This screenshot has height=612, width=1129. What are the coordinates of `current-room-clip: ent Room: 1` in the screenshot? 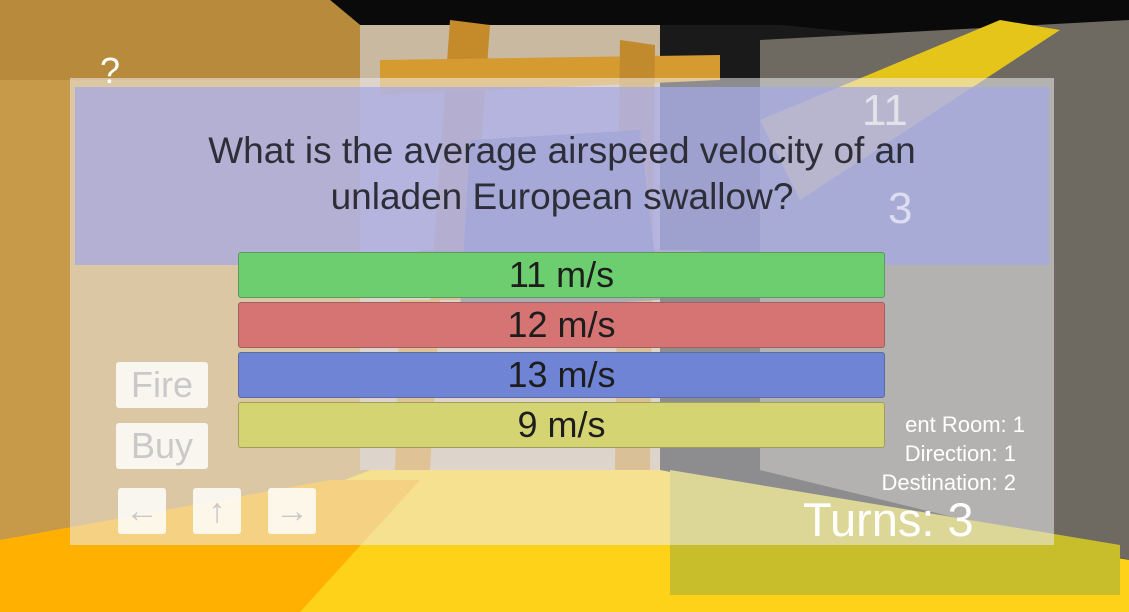 It's located at (955, 455).